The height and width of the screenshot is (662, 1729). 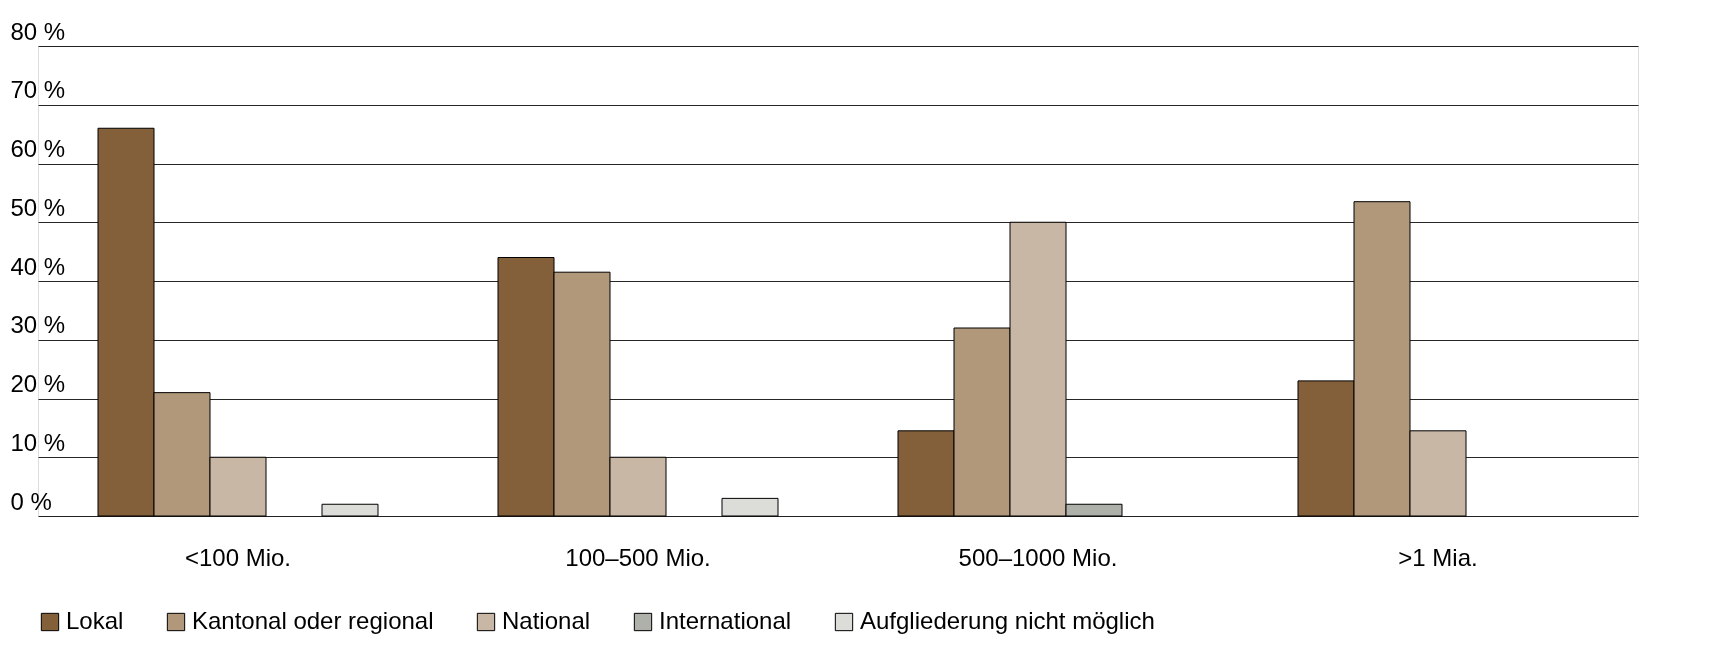 I want to click on x-tick-label: 100–500 Mio., so click(x=638, y=557).